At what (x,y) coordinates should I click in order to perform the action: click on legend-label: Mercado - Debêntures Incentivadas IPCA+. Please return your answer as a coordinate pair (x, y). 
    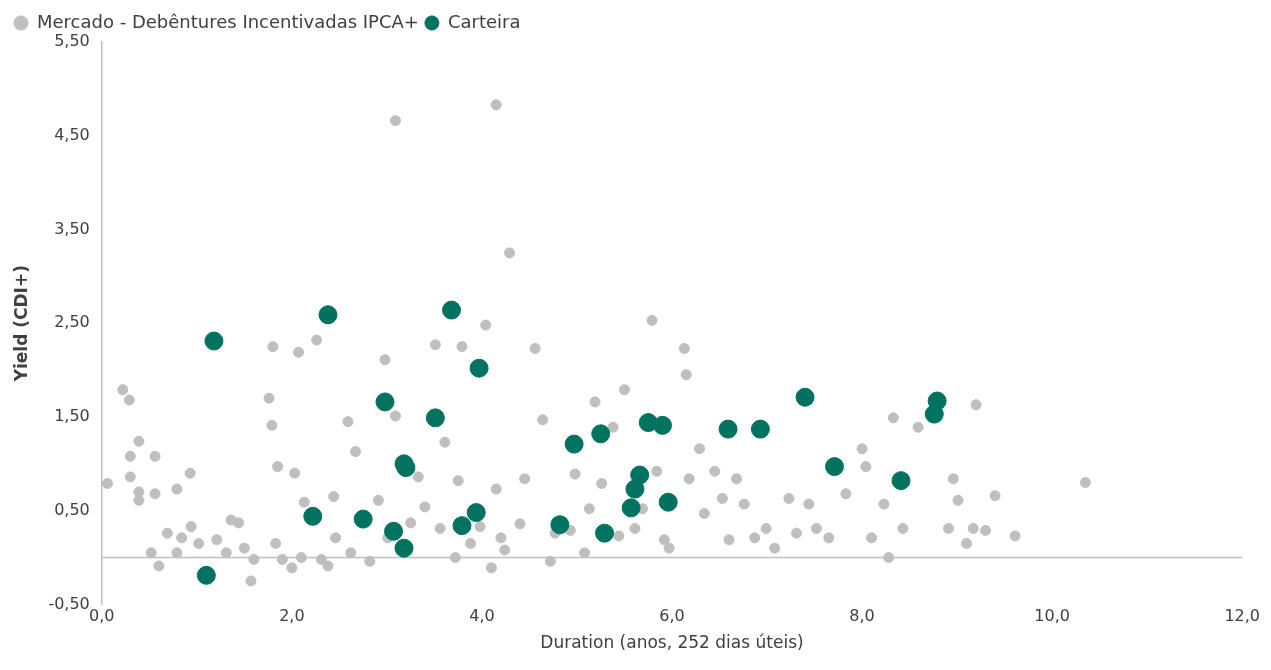
    Looking at the image, I should click on (228, 21).